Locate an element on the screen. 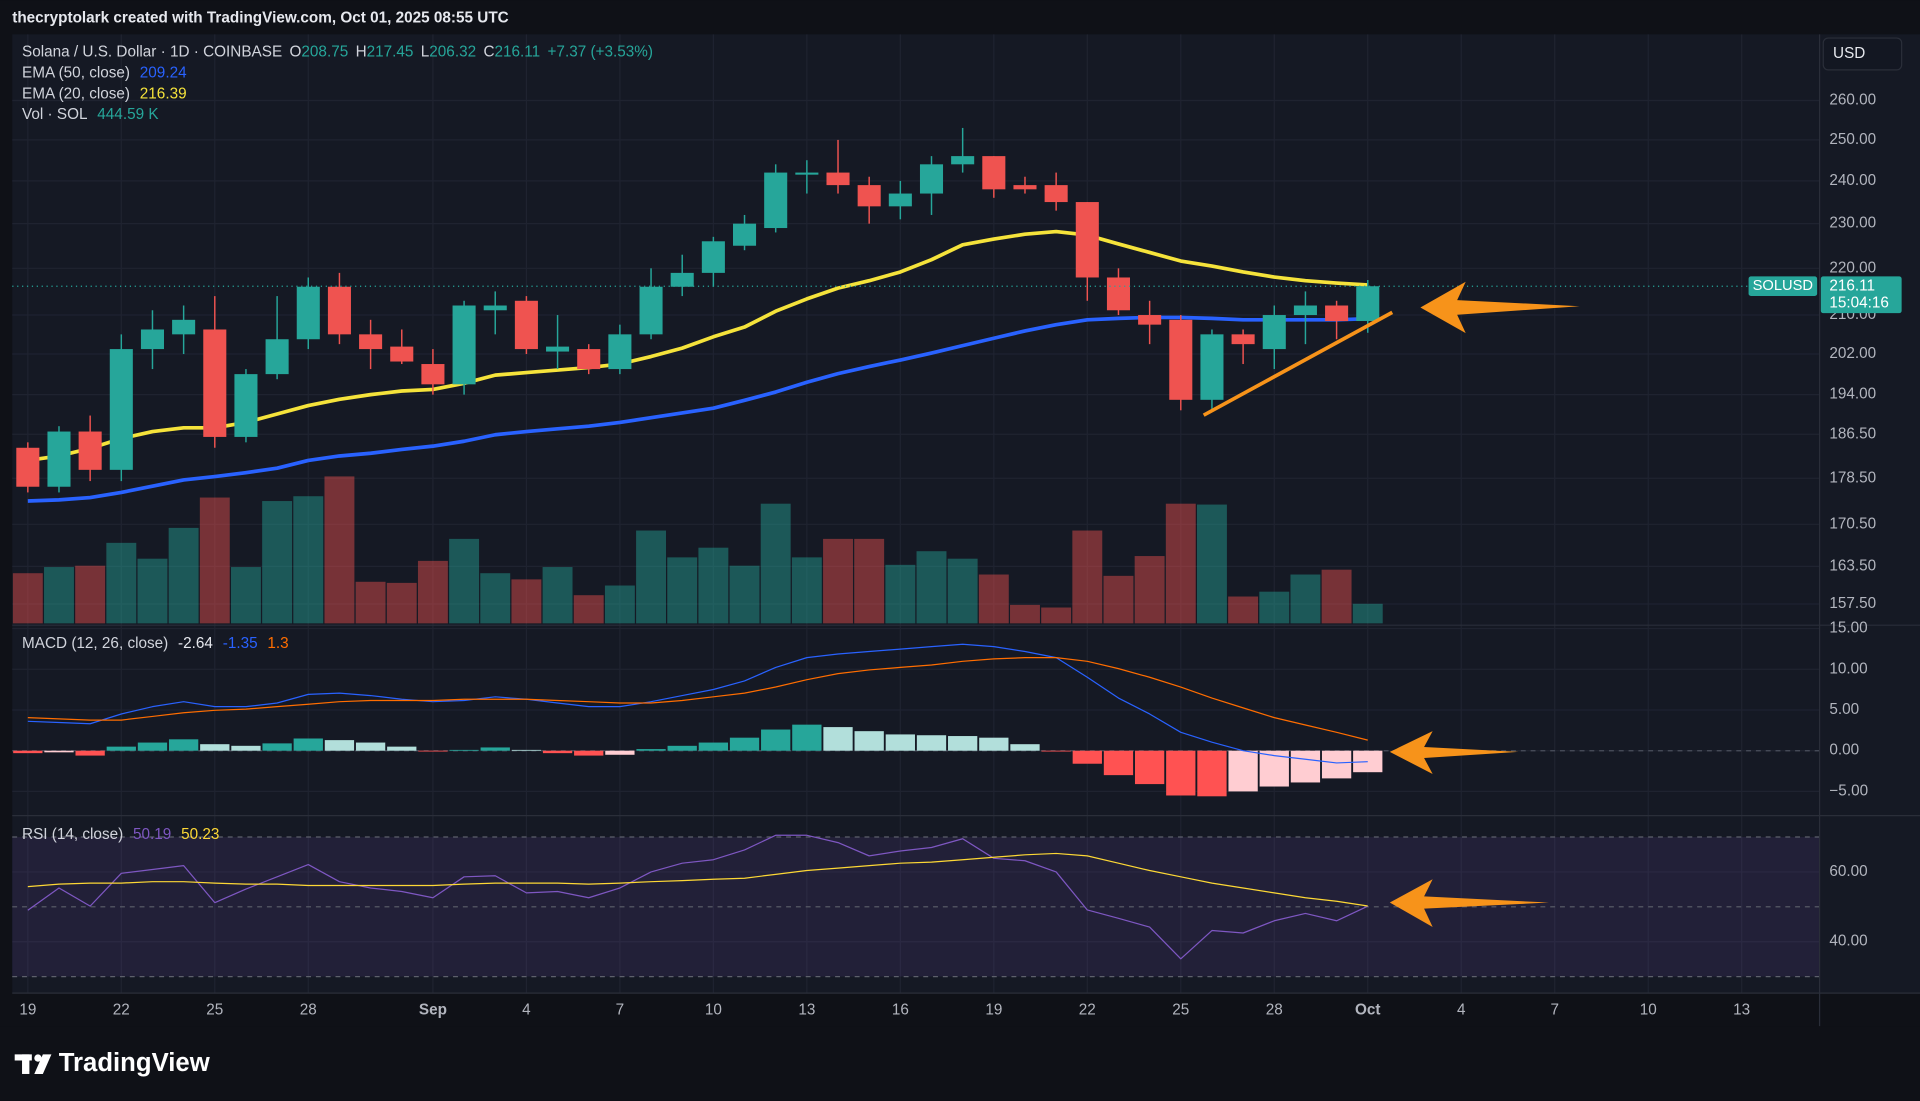 The width and height of the screenshot is (1920, 1101). macd-title: MACD (12, 26, close) is located at coordinates (95, 643).